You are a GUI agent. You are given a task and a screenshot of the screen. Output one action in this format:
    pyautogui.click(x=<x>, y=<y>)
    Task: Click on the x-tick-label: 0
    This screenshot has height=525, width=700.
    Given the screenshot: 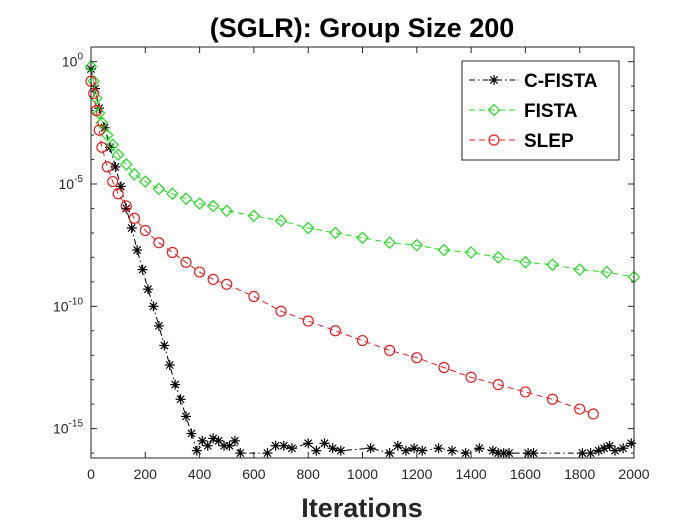 What is the action you would take?
    pyautogui.click(x=91, y=474)
    